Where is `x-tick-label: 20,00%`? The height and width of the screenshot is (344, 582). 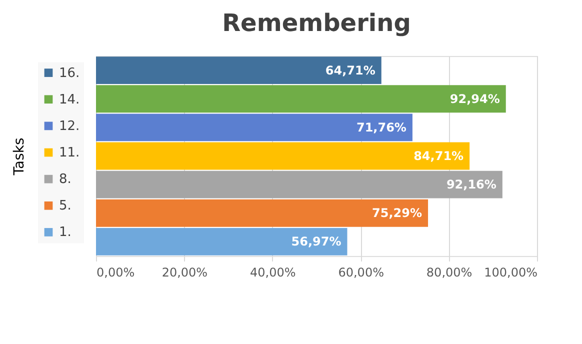 x-tick-label: 20,00% is located at coordinates (185, 273).